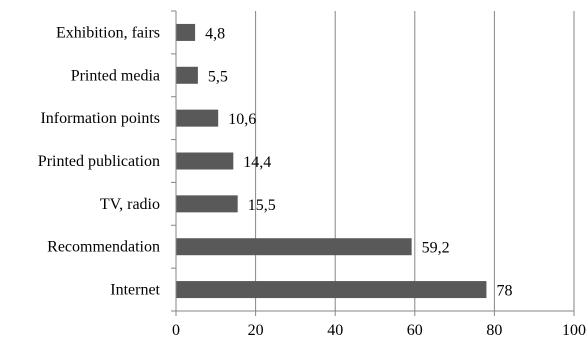  What do you see at coordinates (257, 162) in the screenshot?
I see `data-label: 14,4` at bounding box center [257, 162].